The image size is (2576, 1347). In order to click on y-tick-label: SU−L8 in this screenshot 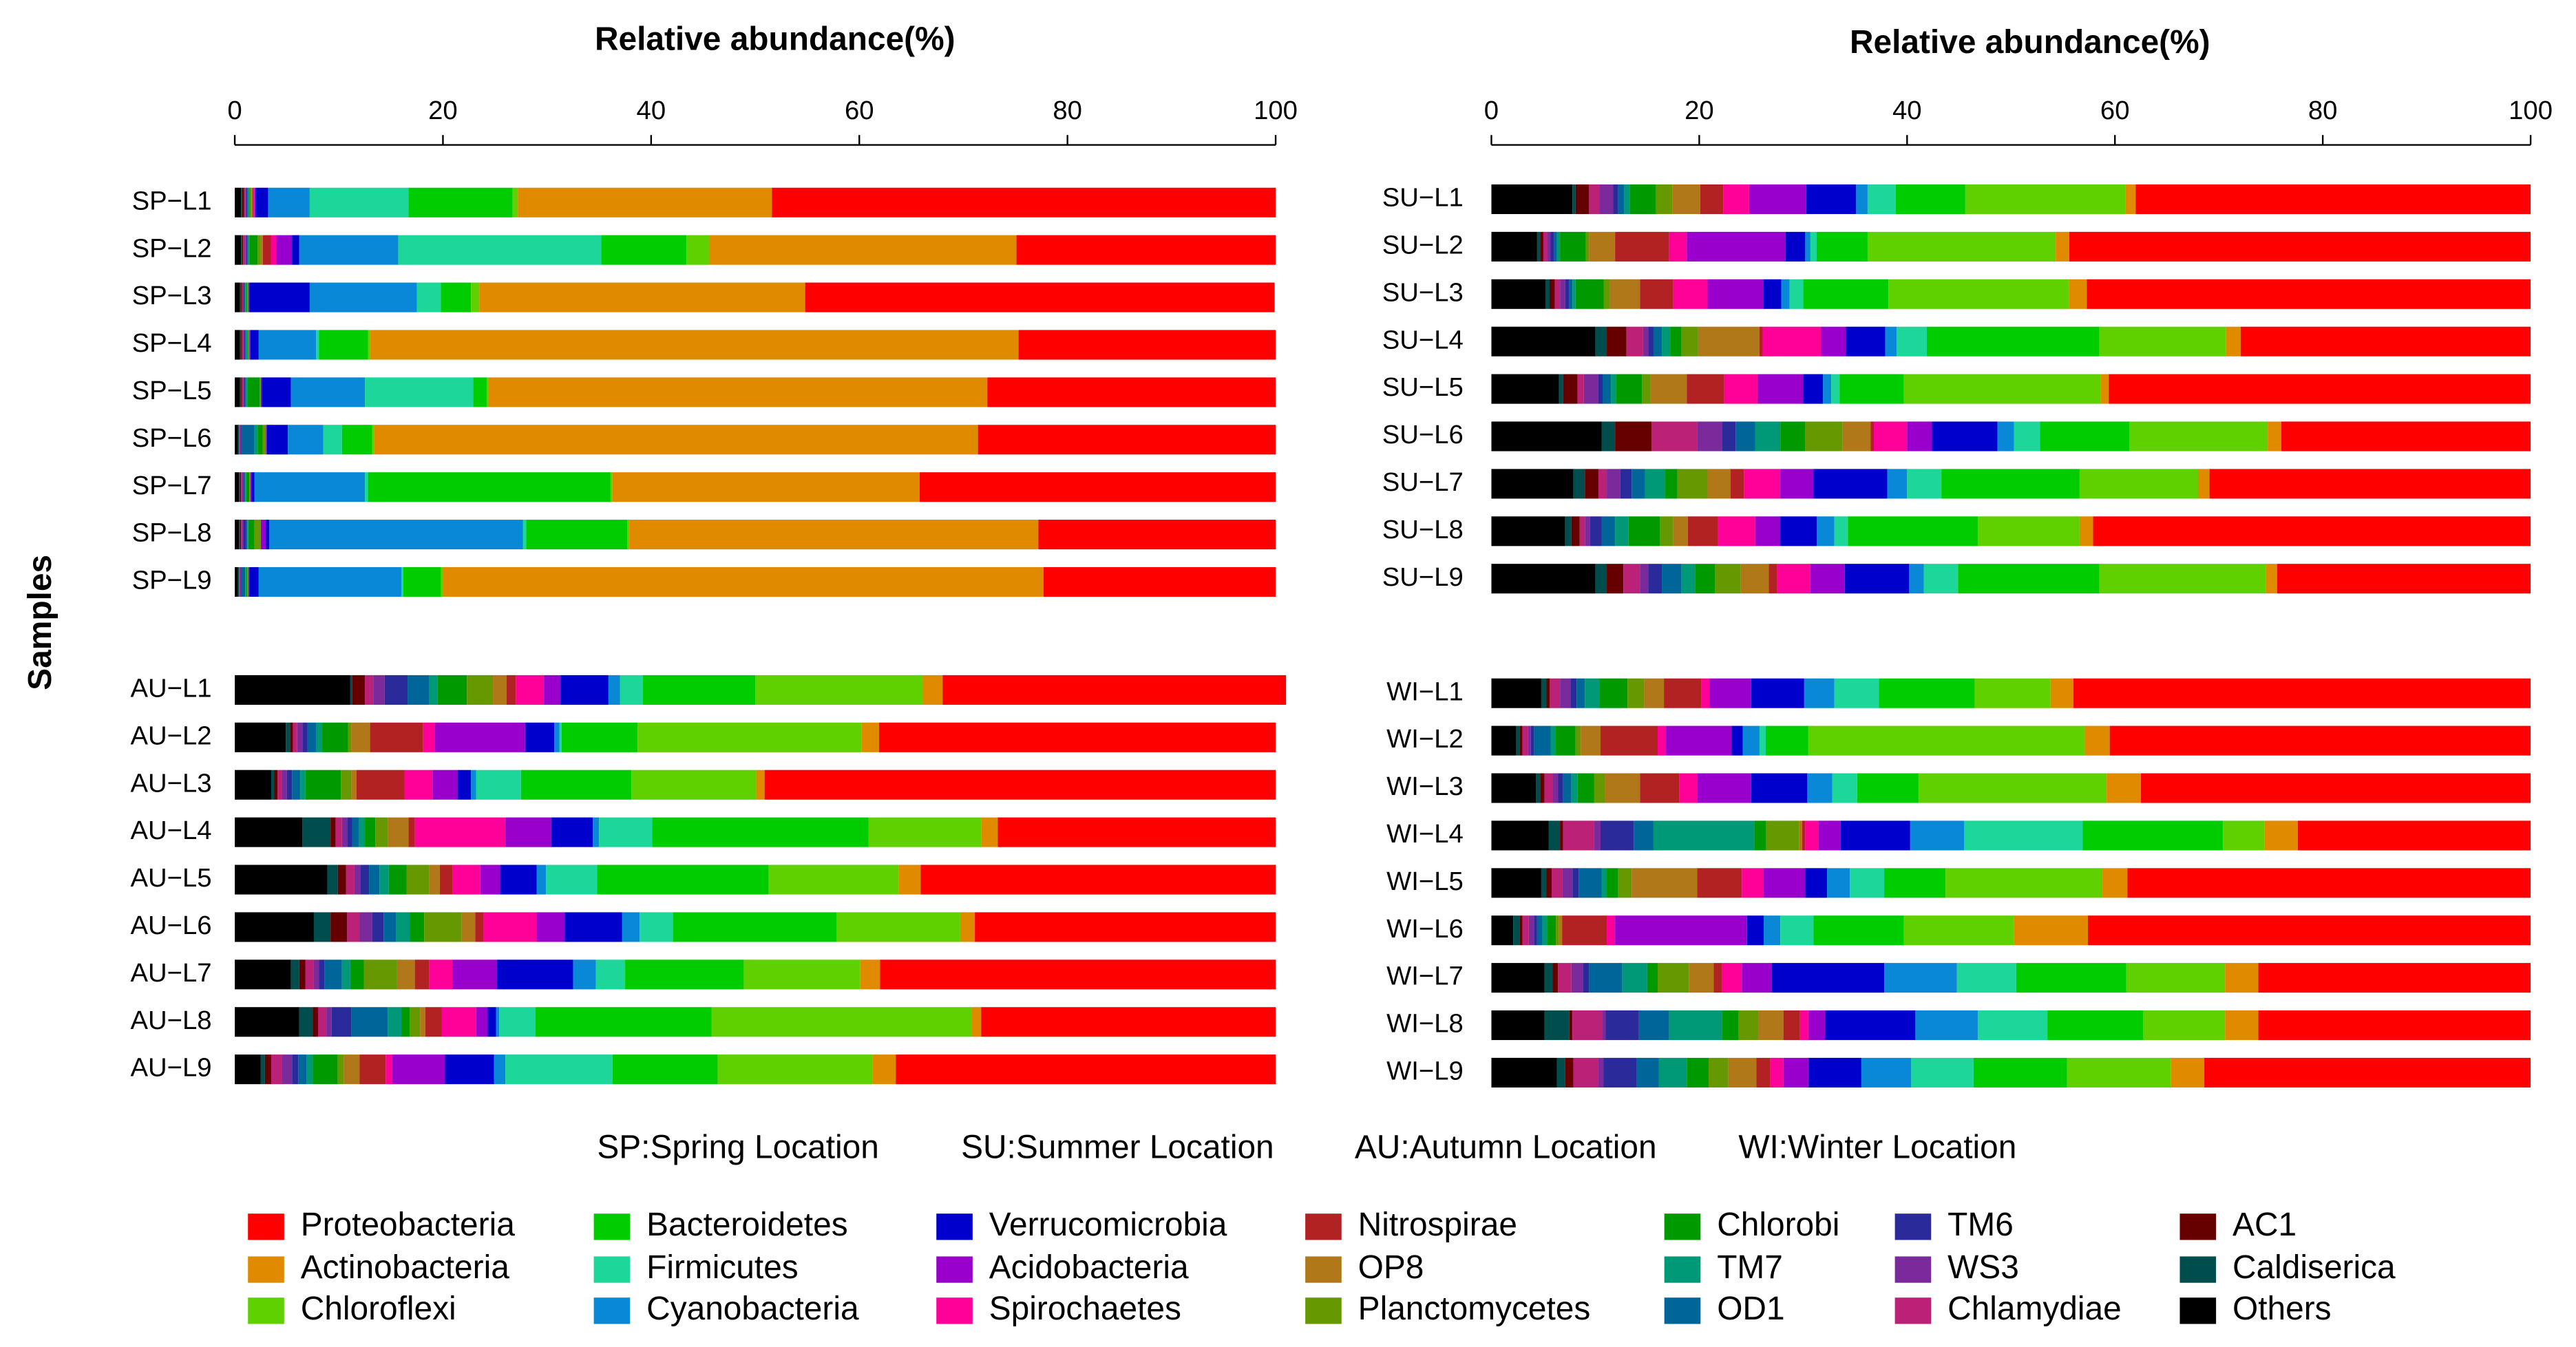, I will do `click(1423, 529)`.